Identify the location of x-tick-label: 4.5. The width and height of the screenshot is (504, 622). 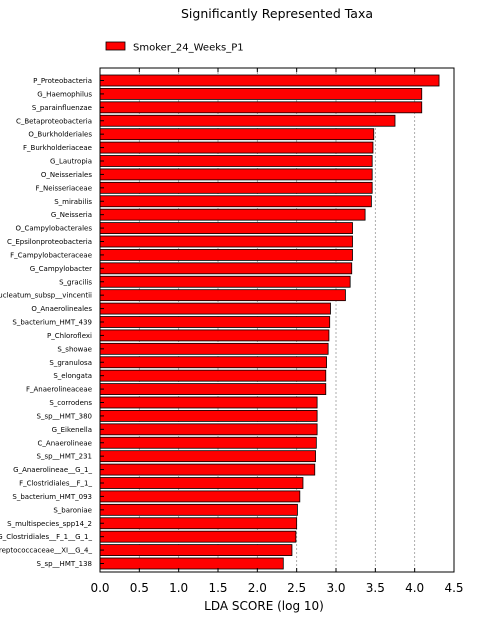
(453, 588).